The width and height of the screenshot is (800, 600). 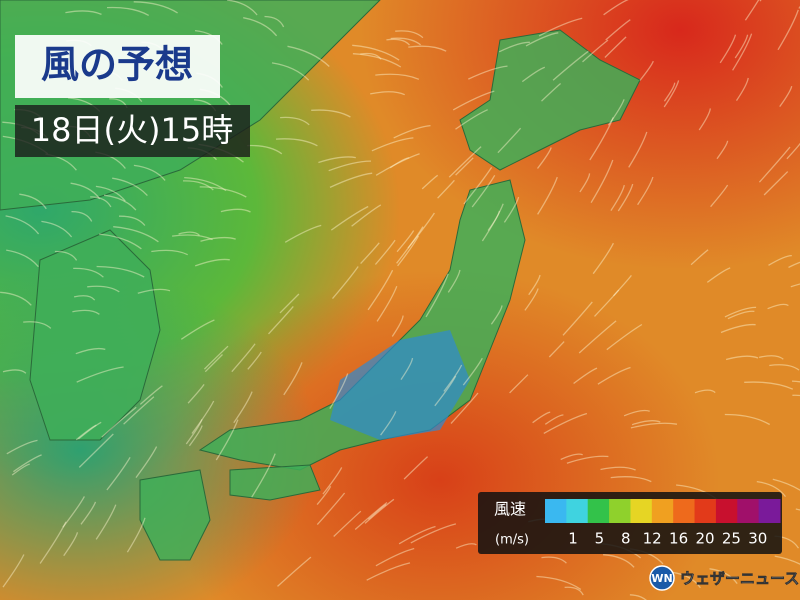 What do you see at coordinates (739, 579) in the screenshot?
I see `brand-name: ウェザーニュース` at bounding box center [739, 579].